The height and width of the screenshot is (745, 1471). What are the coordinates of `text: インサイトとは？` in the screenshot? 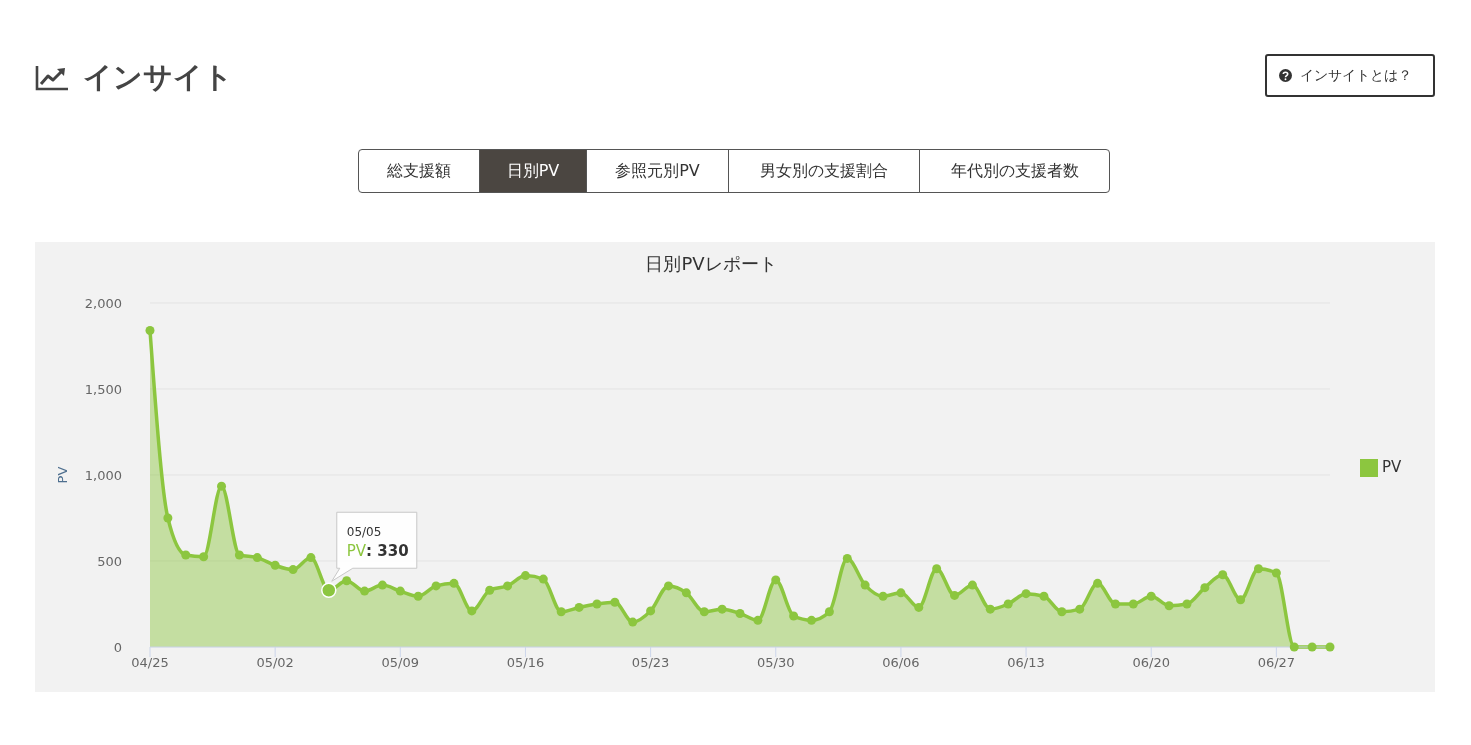 It's located at (1356, 75).